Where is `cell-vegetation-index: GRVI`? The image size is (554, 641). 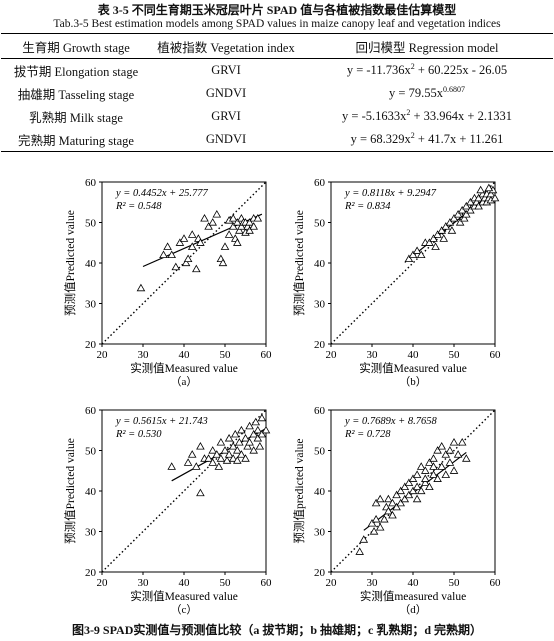
cell-vegetation-index: GRVI is located at coordinates (226, 116).